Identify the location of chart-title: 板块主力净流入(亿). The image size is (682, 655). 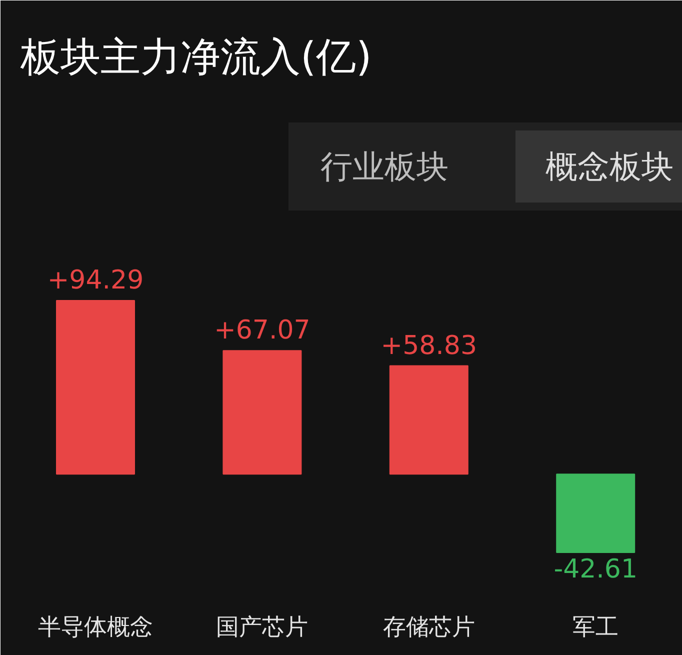
(196, 57).